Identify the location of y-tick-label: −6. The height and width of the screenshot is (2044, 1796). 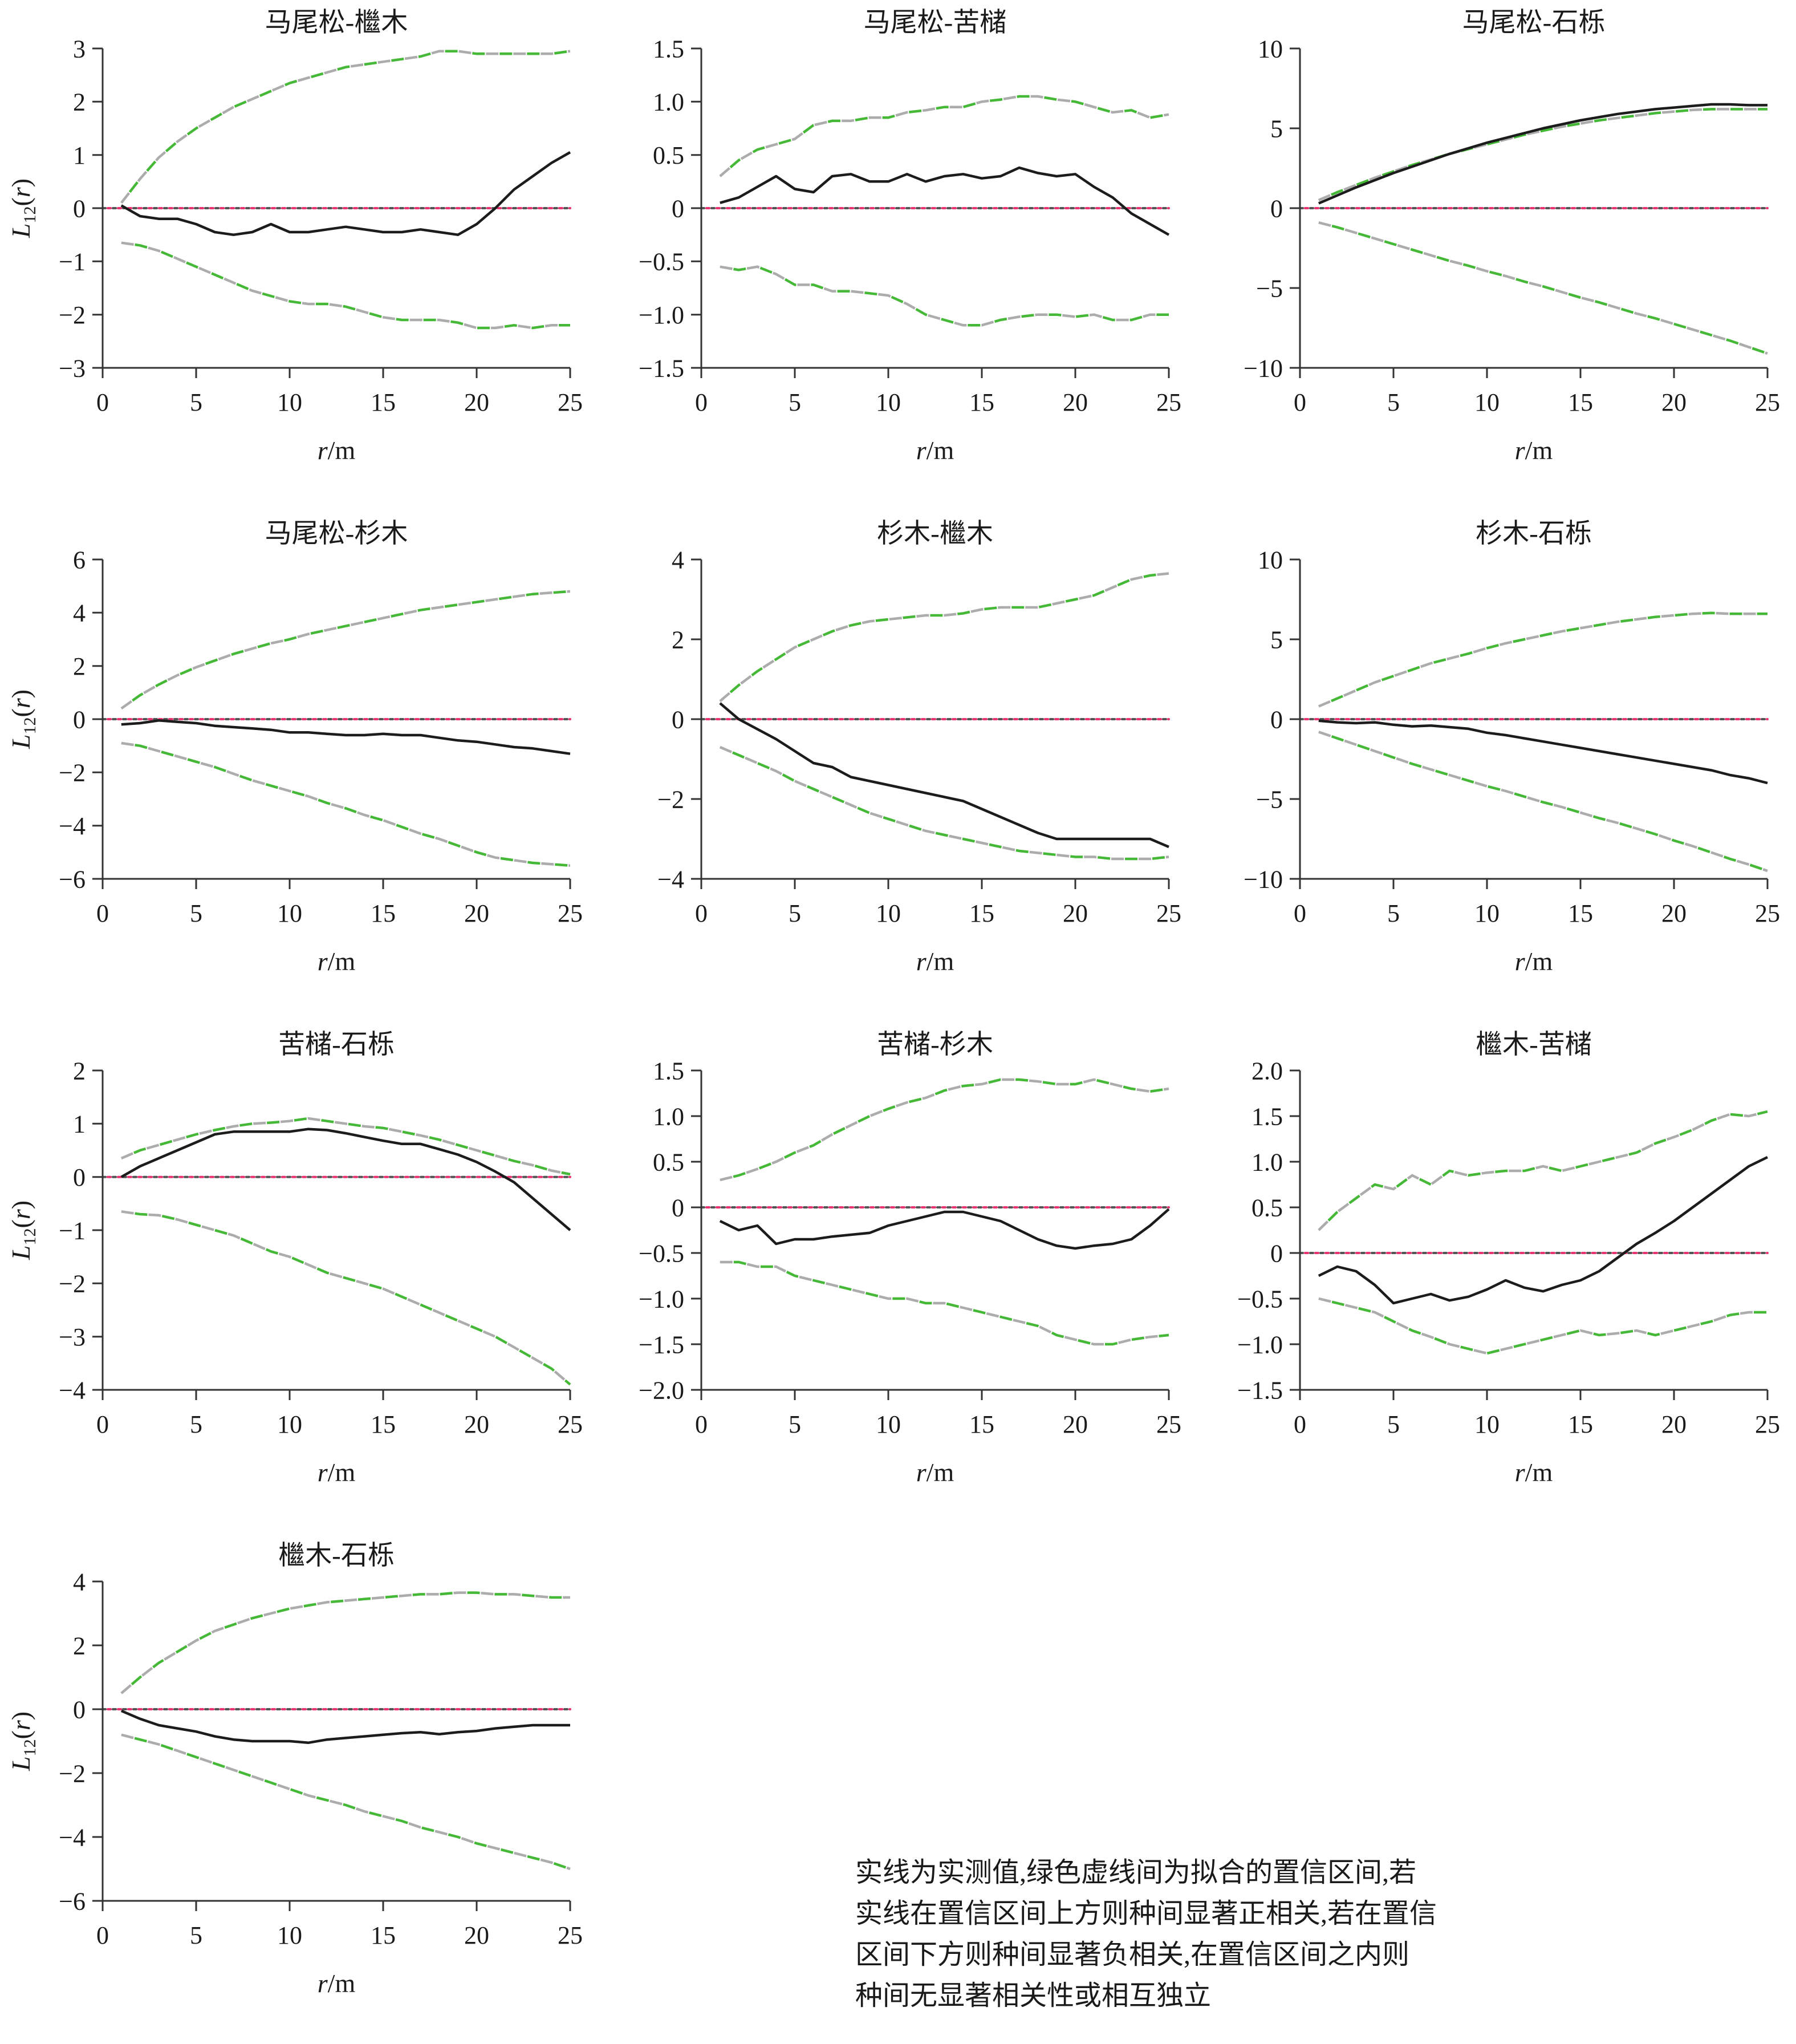
(72, 879).